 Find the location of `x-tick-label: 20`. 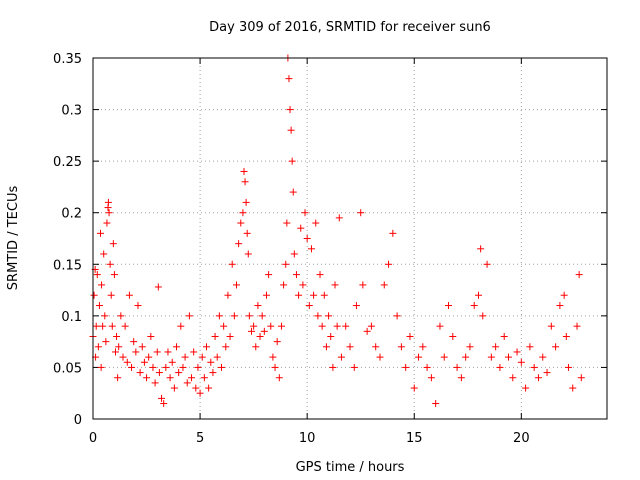

x-tick-label: 20 is located at coordinates (521, 438).